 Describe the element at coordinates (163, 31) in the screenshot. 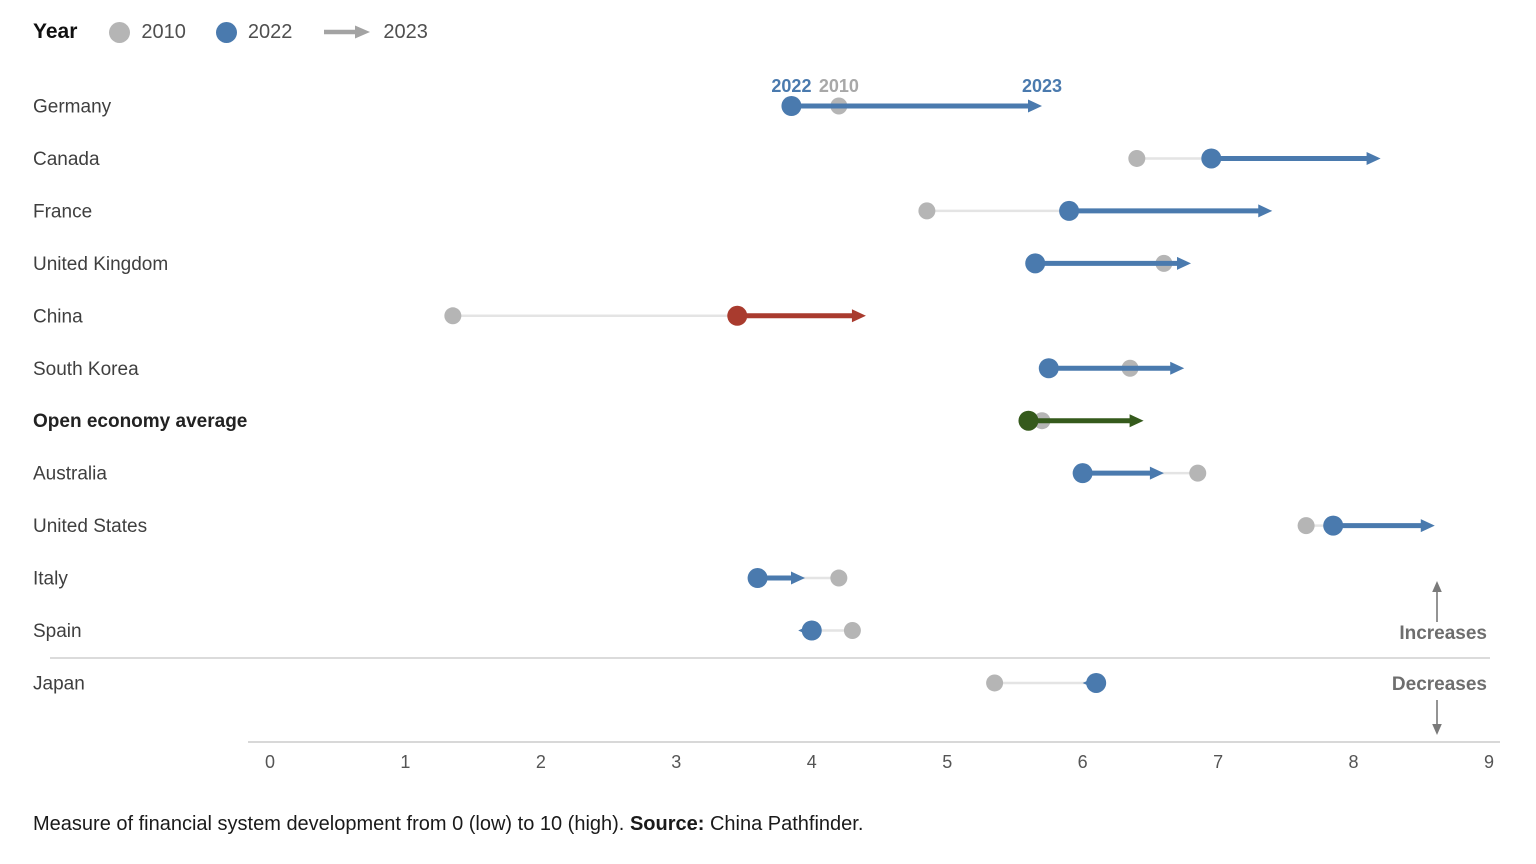

I see `legend-item-label: 2010` at that location.